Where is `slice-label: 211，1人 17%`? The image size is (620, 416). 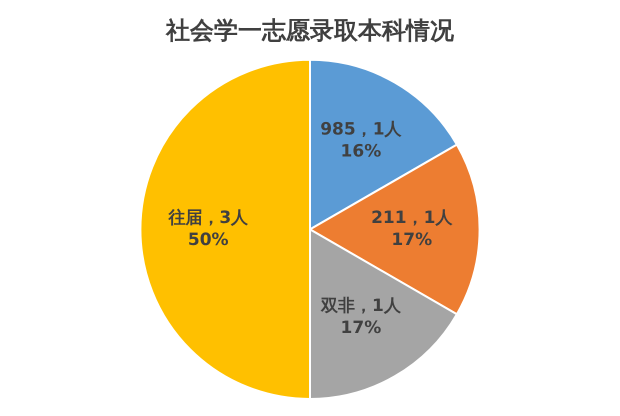 slice-label: 211，1人 17% is located at coordinates (412, 229).